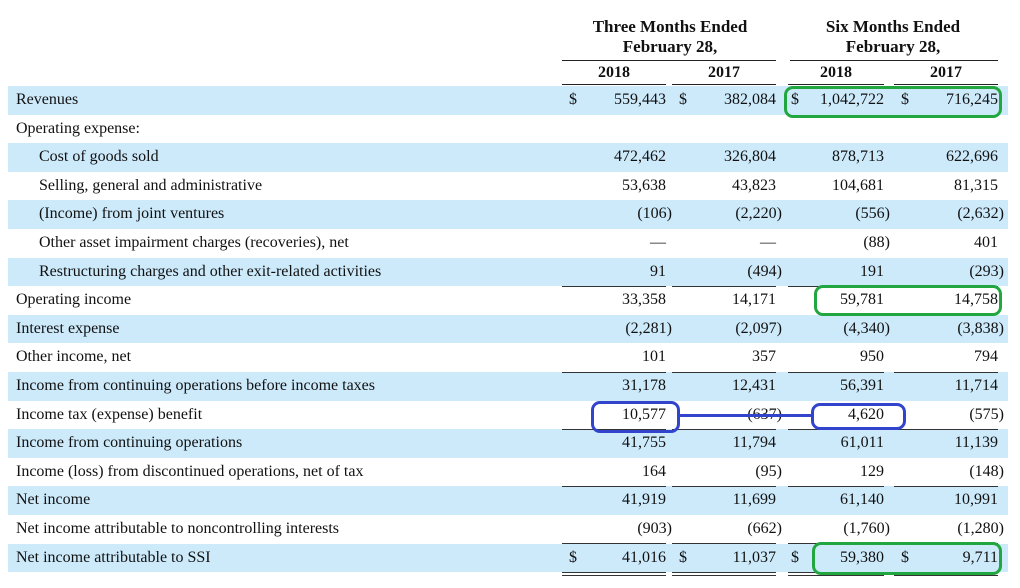 Image resolution: width=1020 pixels, height=588 pixels. What do you see at coordinates (764, 271) in the screenshot?
I see `cell-value: (494)` at bounding box center [764, 271].